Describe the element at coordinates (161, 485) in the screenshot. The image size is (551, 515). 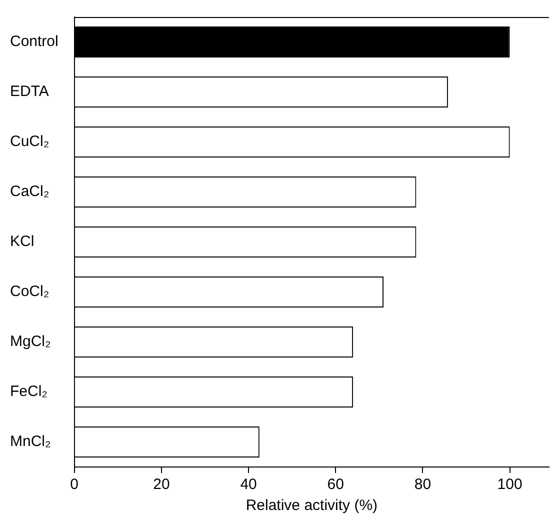
I see `x-tick-label: 20` at that location.